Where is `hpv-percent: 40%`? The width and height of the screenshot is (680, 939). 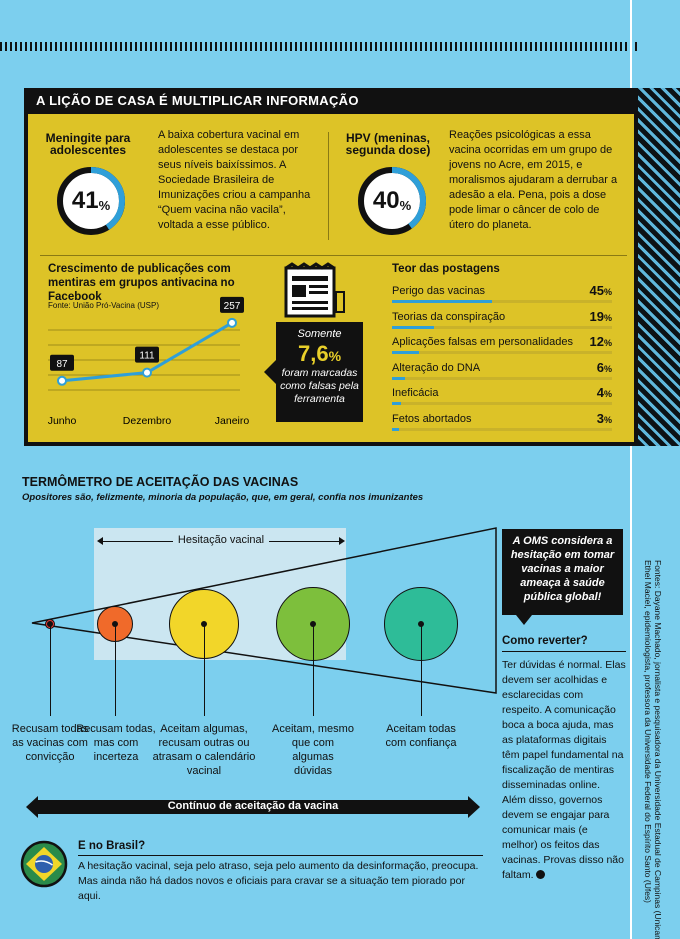 hpv-percent: 40% is located at coordinates (392, 200).